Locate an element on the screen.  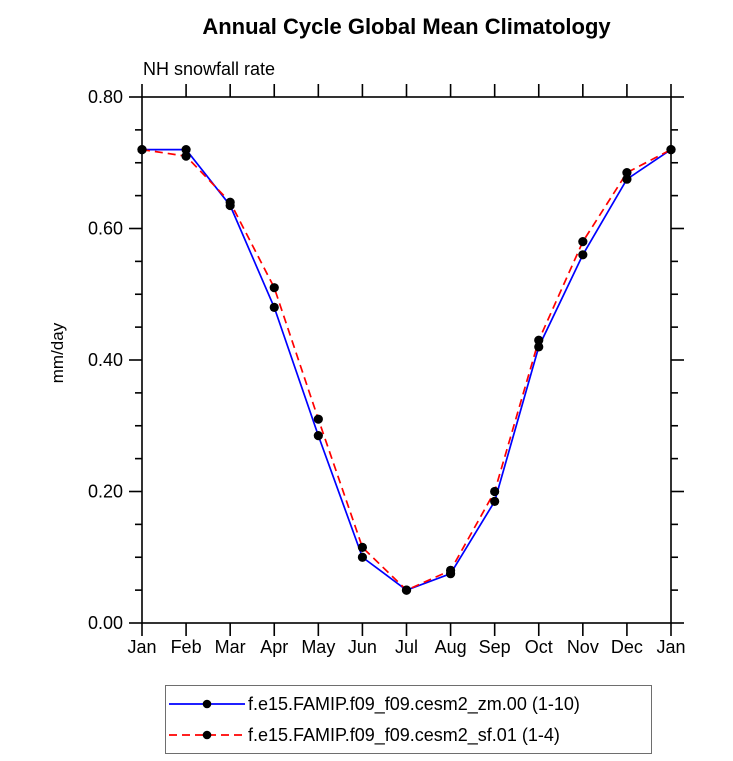
y-tick-label: 0.60 is located at coordinates (105, 229).